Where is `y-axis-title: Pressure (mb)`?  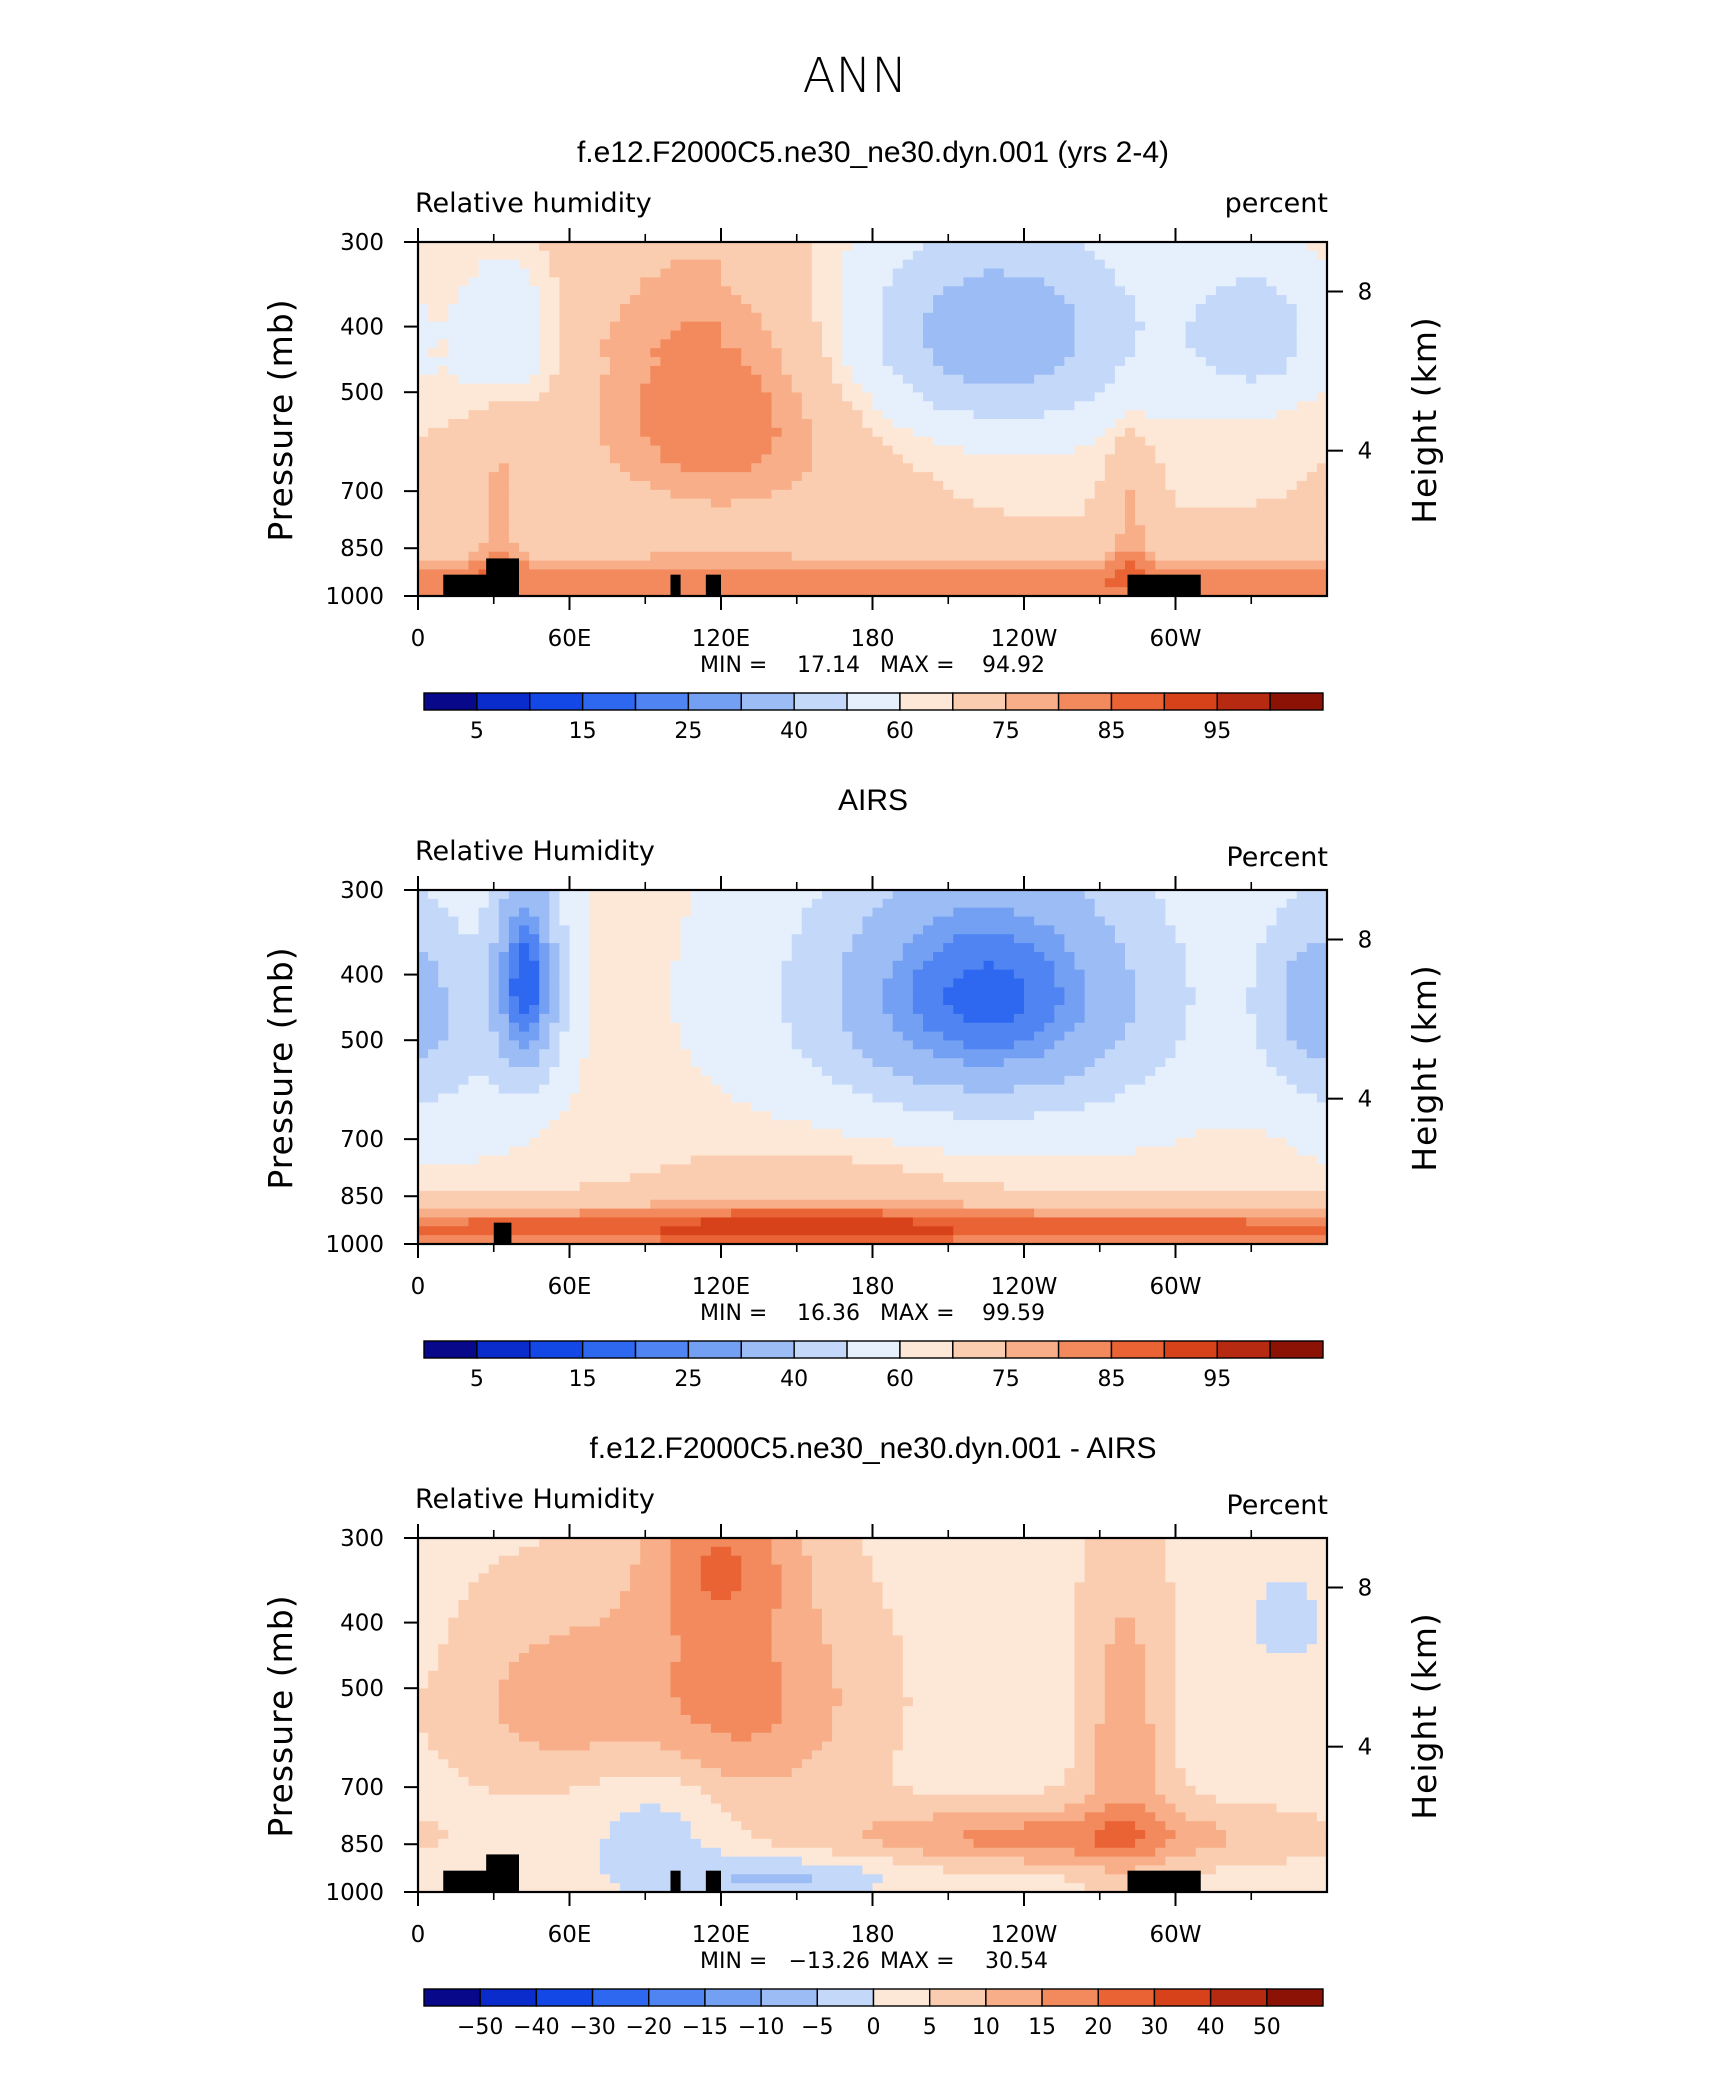
y-axis-title: Pressure (mb) is located at coordinates (280, 1715).